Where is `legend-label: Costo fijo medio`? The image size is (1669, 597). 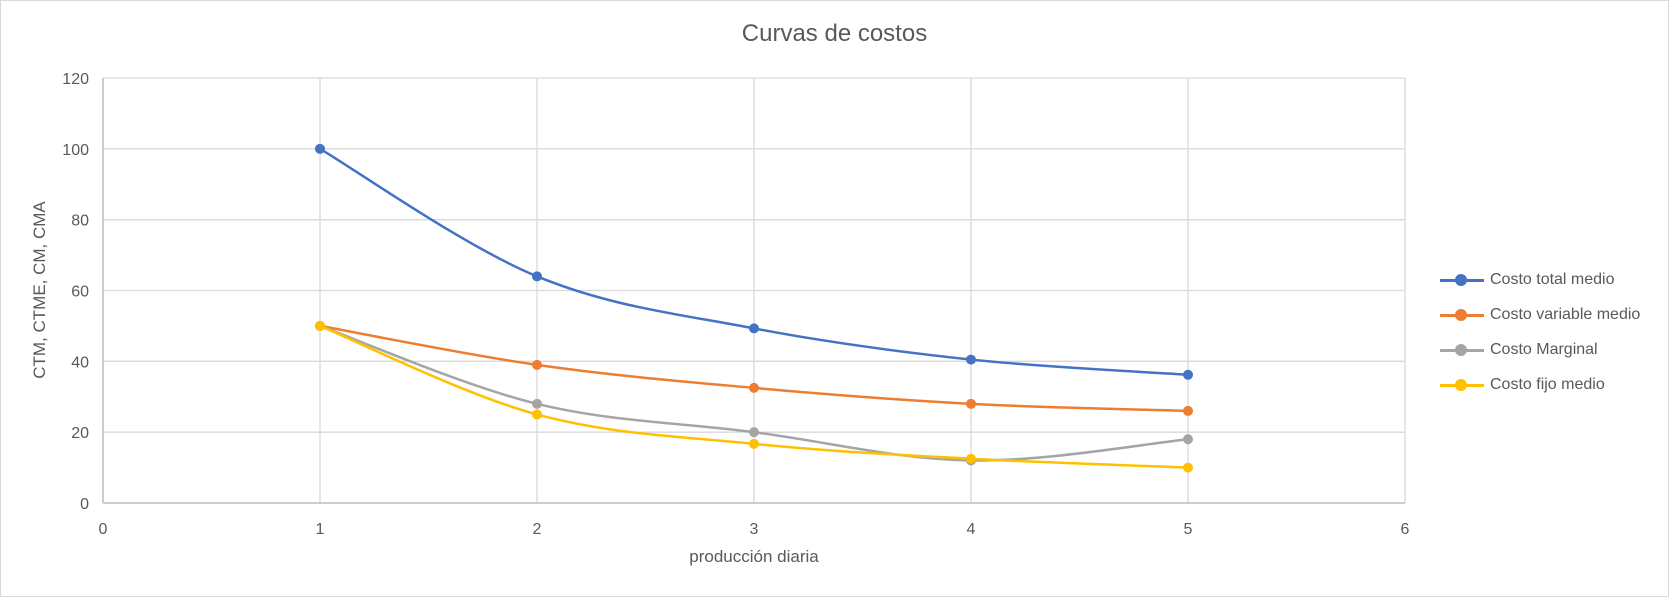
legend-label: Costo fijo medio is located at coordinates (1547, 384).